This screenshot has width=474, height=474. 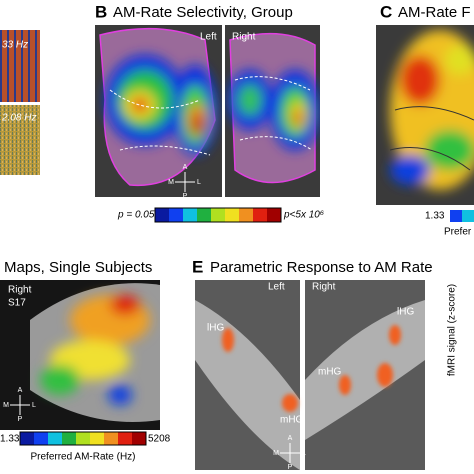 I want to click on activation, so click(x=311, y=368).